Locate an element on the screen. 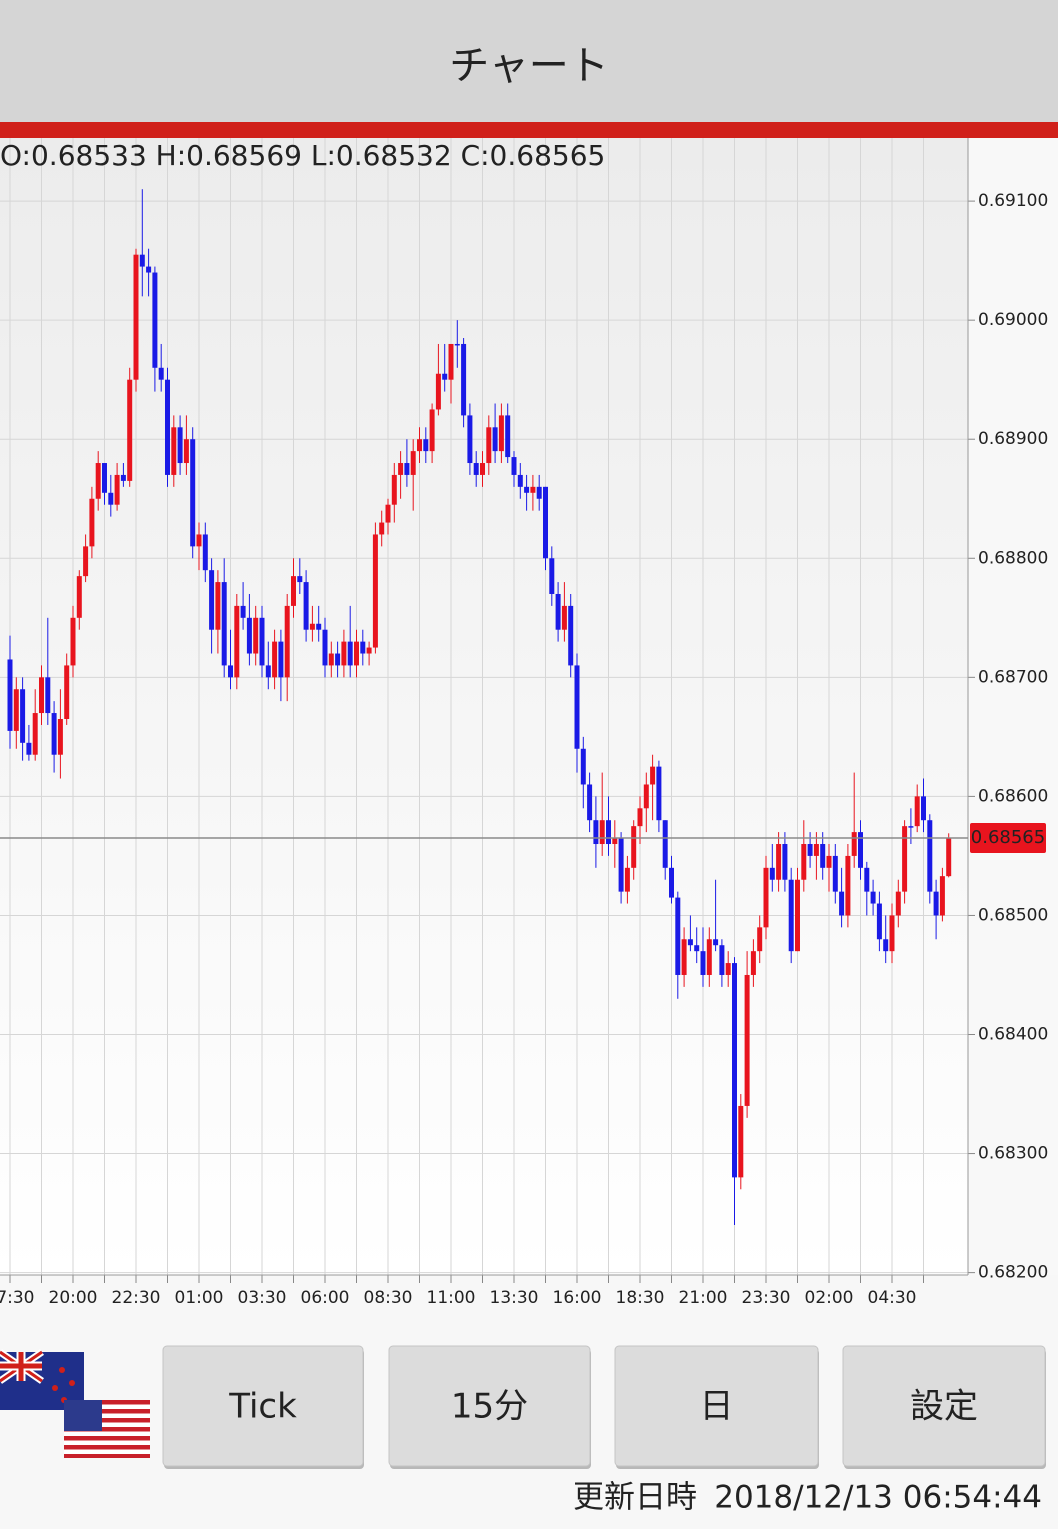 The image size is (1058, 1529). timeframe-button: 日 is located at coordinates (716, 1407).